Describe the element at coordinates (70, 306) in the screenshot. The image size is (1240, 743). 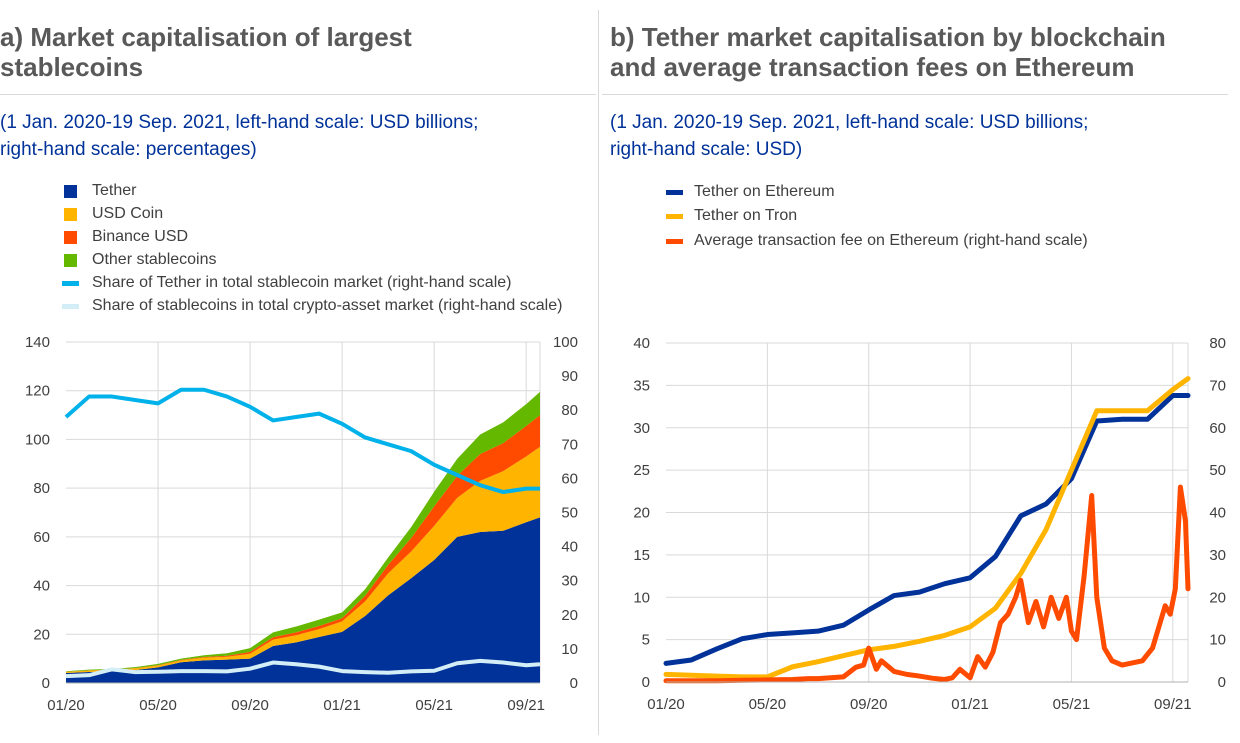
I see `legend-swatch-share-stablecoins` at that location.